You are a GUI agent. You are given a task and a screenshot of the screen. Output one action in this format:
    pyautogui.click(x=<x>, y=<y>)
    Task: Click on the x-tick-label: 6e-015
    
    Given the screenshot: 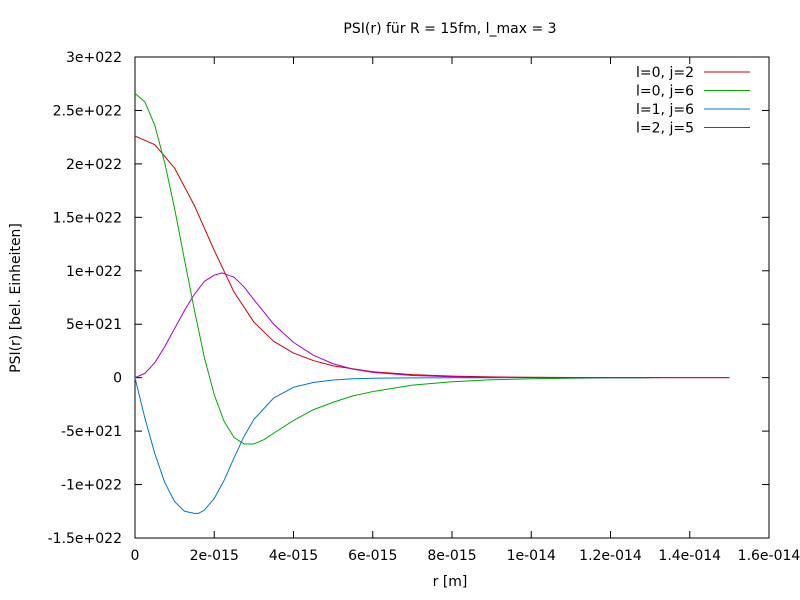 What is the action you would take?
    pyautogui.click(x=372, y=556)
    